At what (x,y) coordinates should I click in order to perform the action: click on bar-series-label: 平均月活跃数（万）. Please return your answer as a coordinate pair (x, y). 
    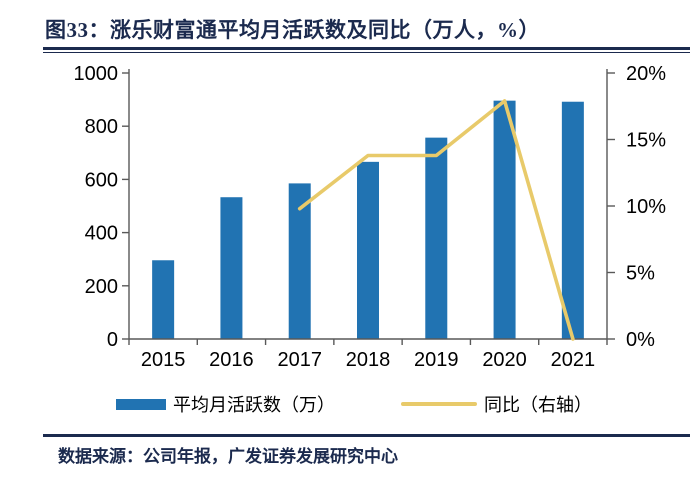
    Looking at the image, I should click on (254, 405).